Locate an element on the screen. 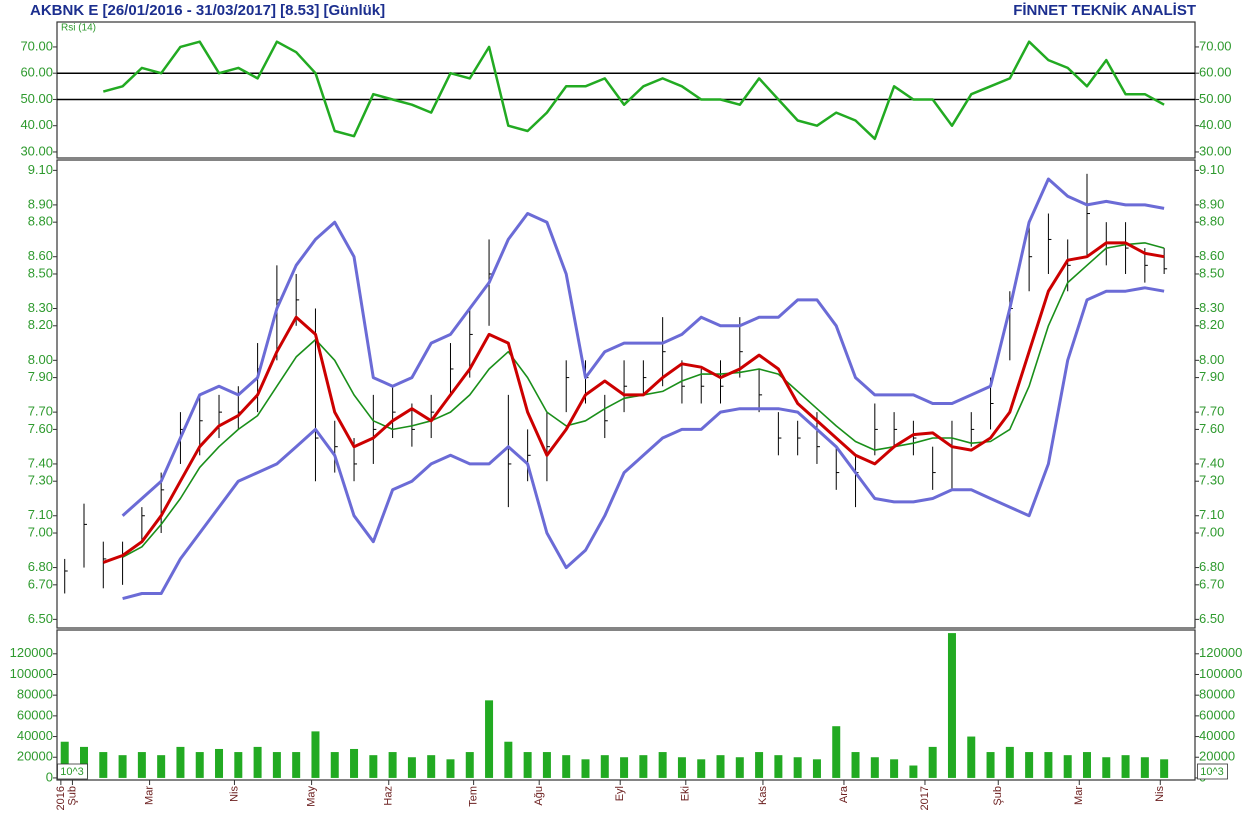 The image size is (1251, 822). x-tick-label: Eyl is located at coordinates (620, 793).